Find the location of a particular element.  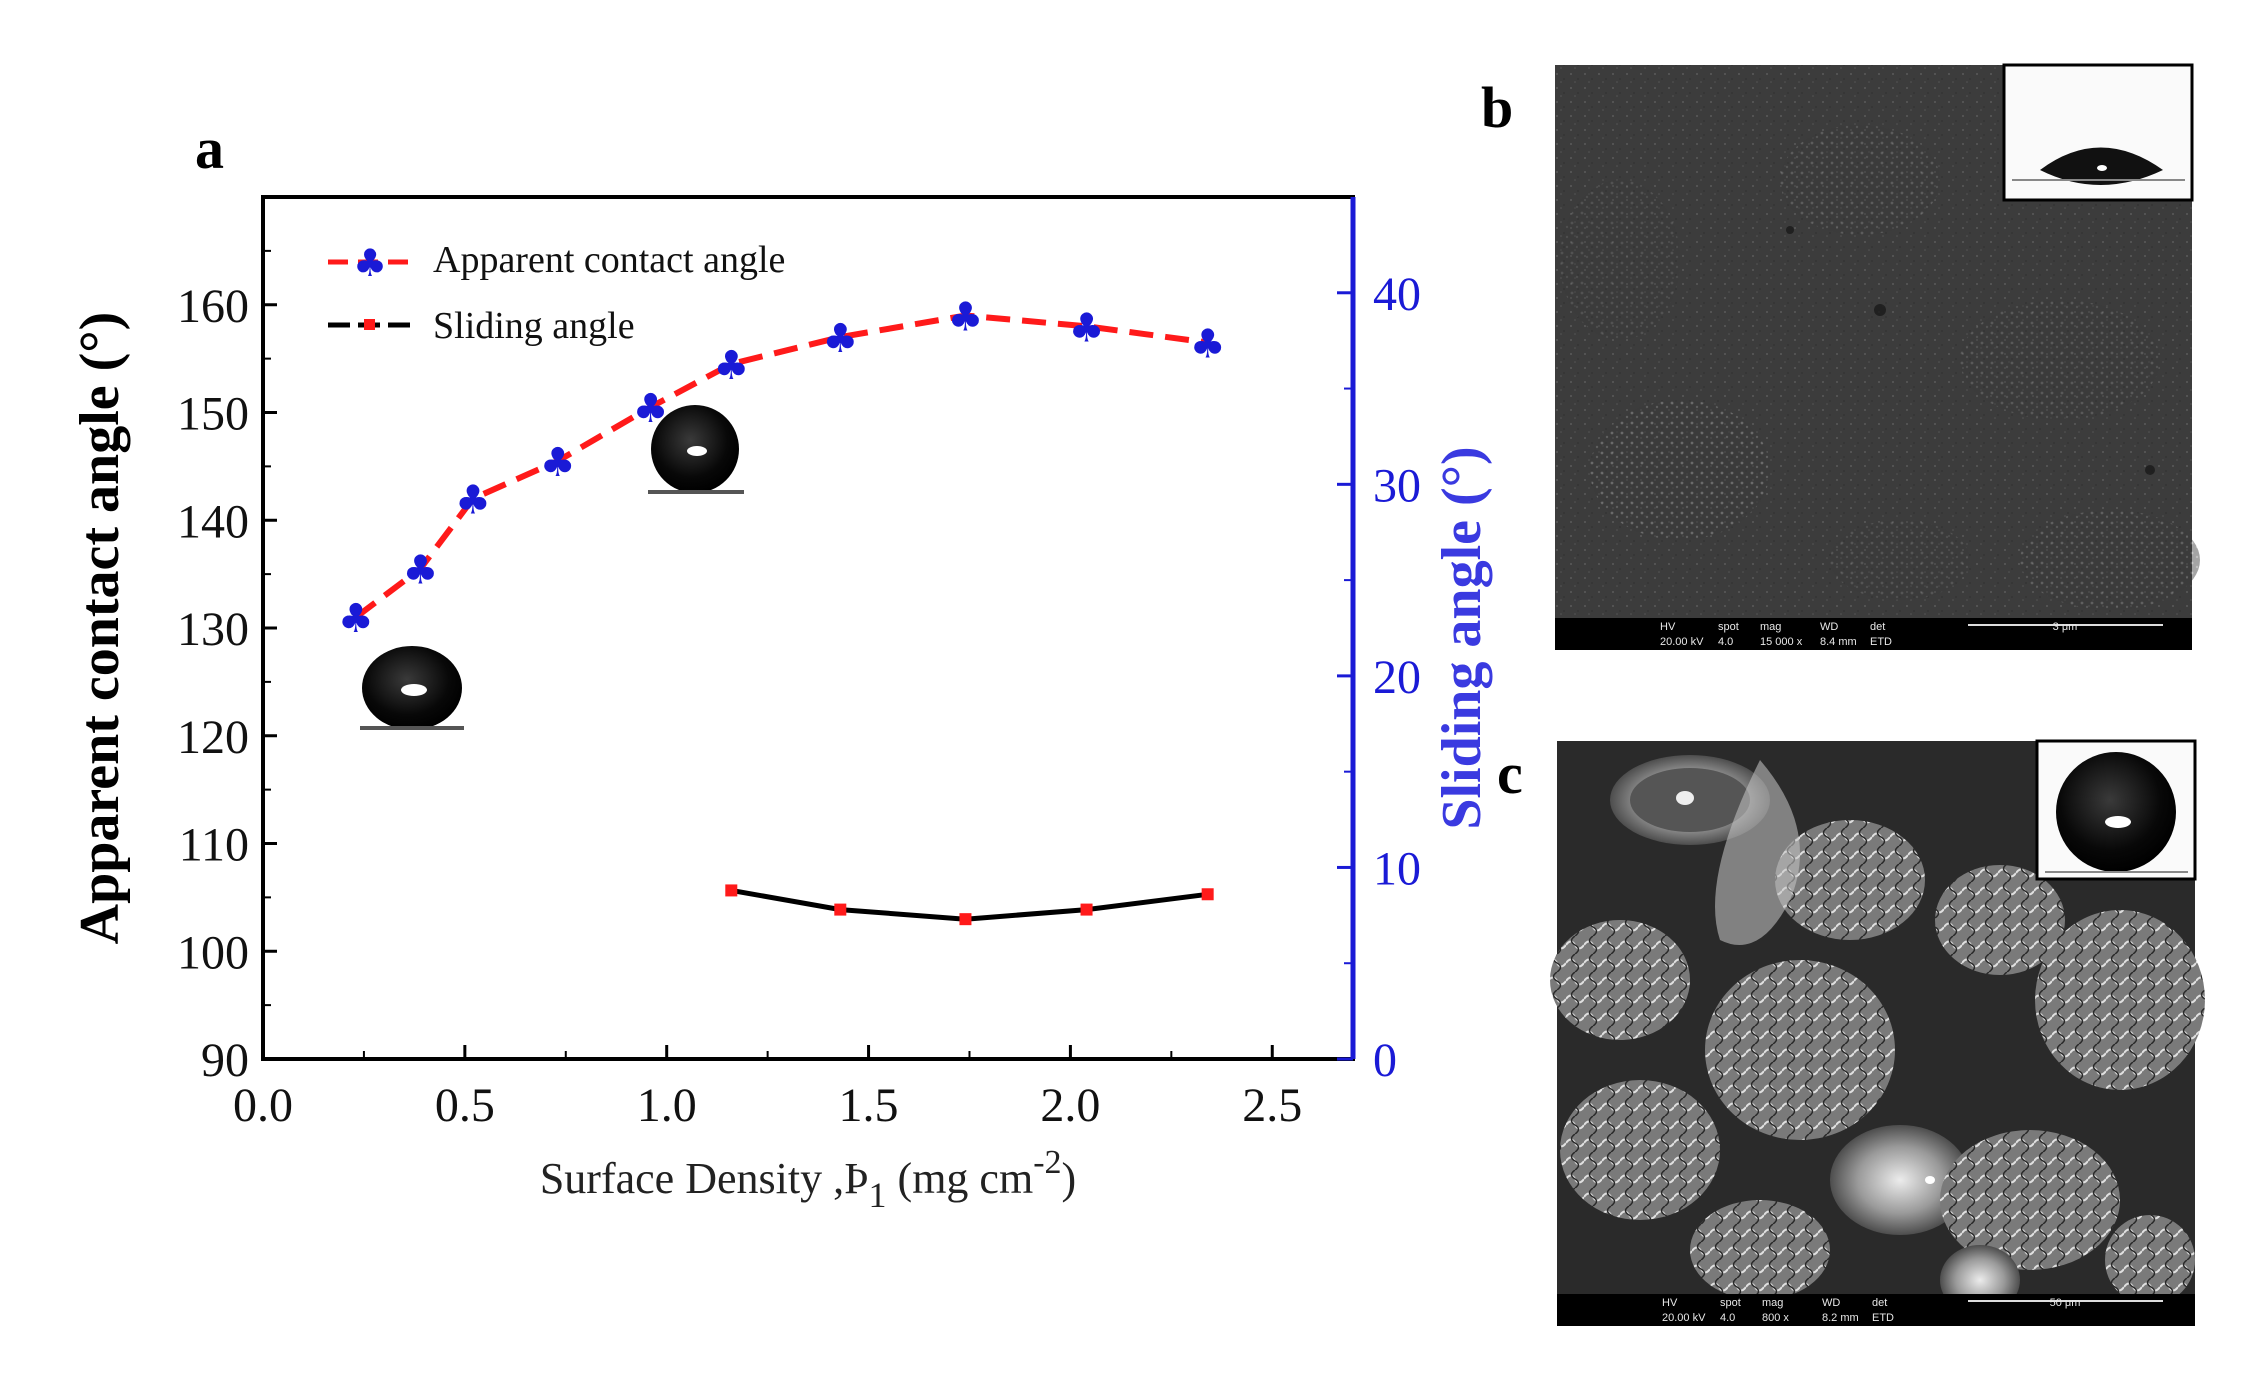

sem_b-footer-value-1: 4.0 is located at coordinates (1725, 642).